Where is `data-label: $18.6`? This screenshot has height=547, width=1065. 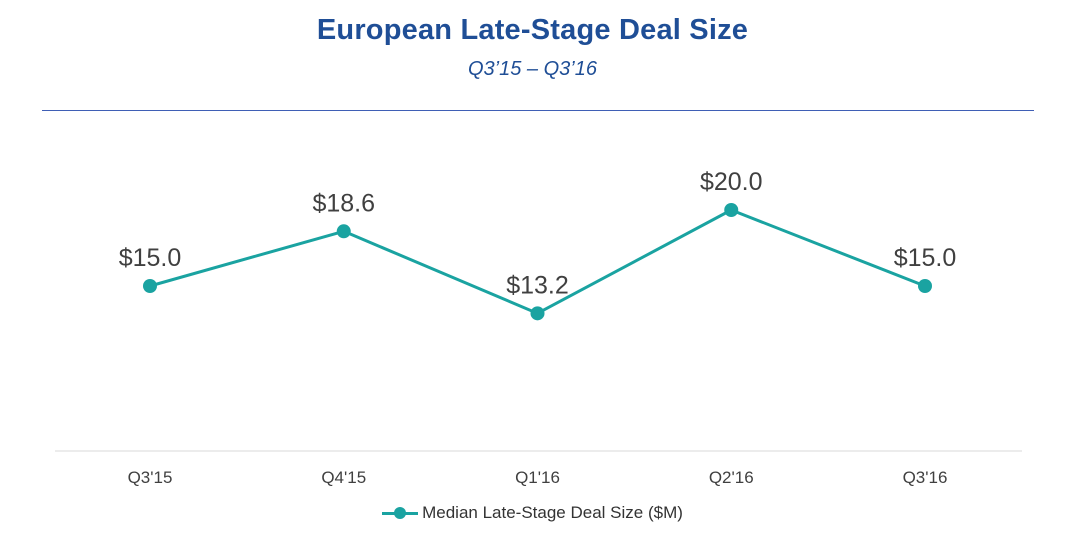 data-label: $18.6 is located at coordinates (343, 203).